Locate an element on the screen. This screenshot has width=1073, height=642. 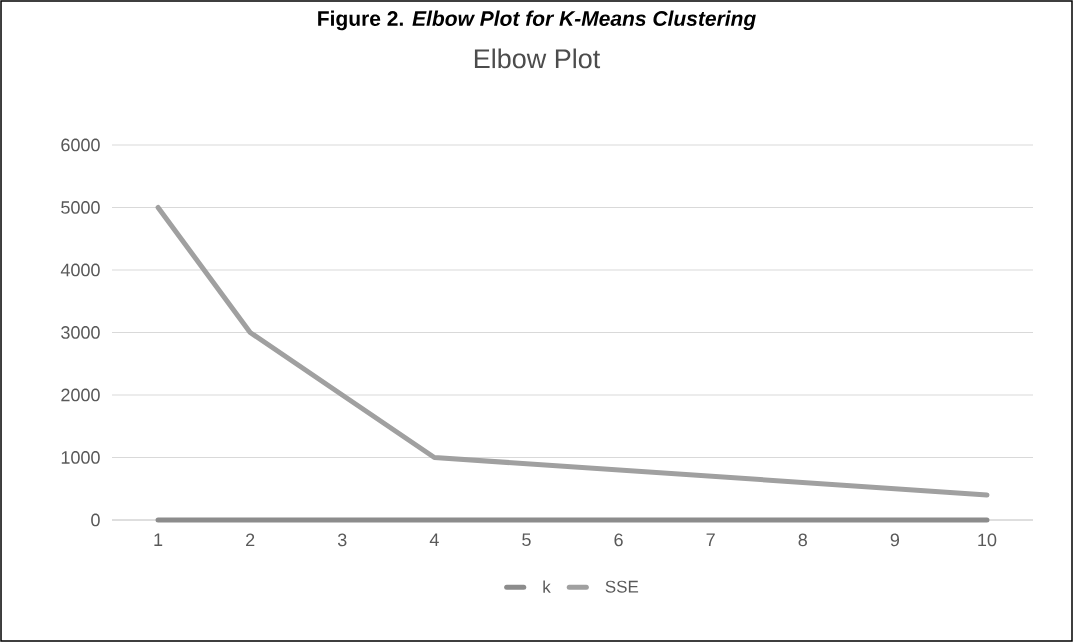
x-tick-label: 10 is located at coordinates (987, 540).